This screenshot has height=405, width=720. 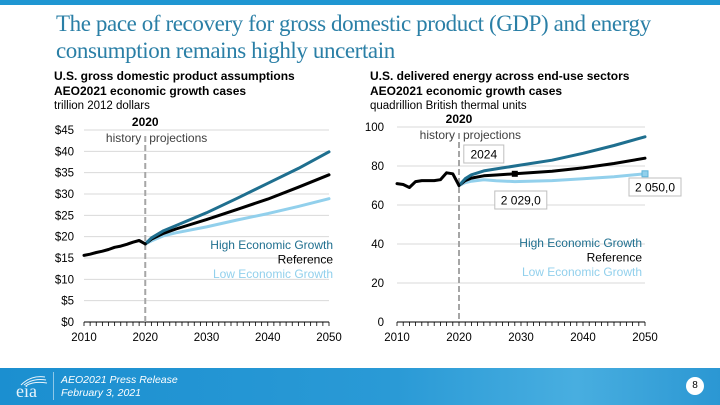 I want to click on logo-text: eia, so click(x=26, y=391).